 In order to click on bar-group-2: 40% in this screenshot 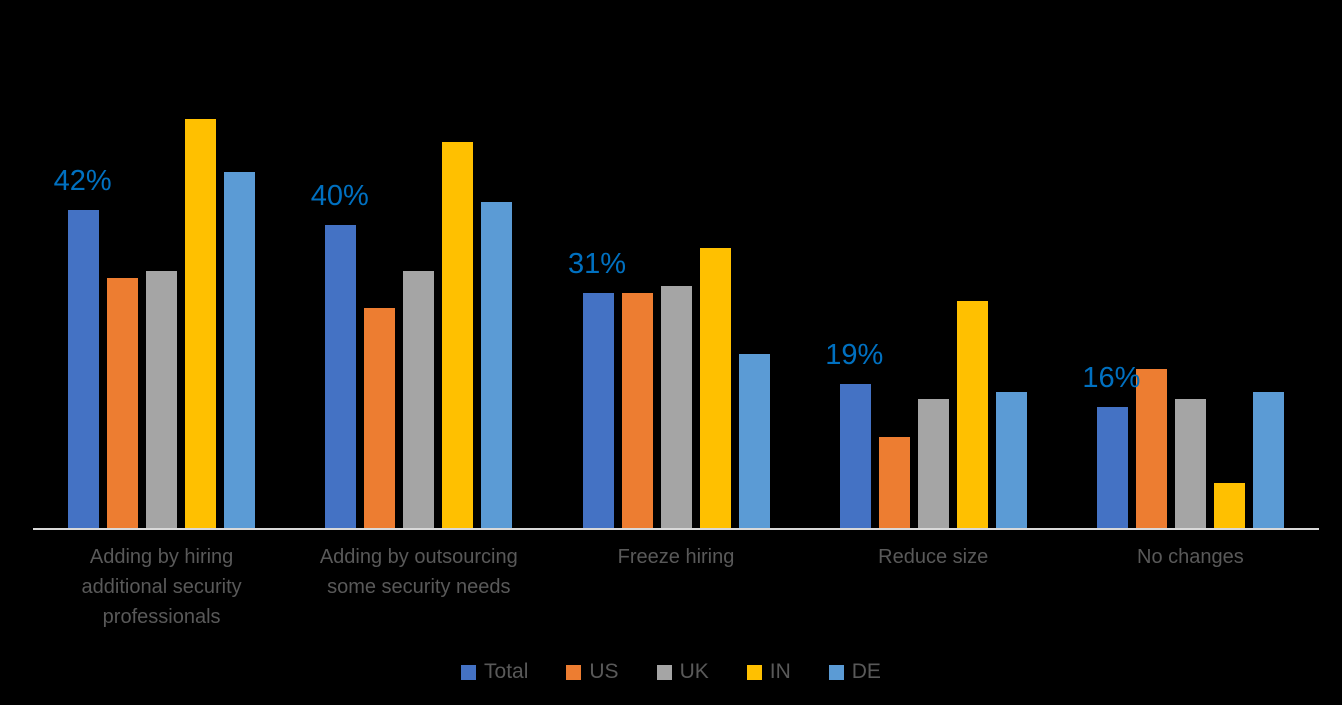, I will do `click(418, 264)`.